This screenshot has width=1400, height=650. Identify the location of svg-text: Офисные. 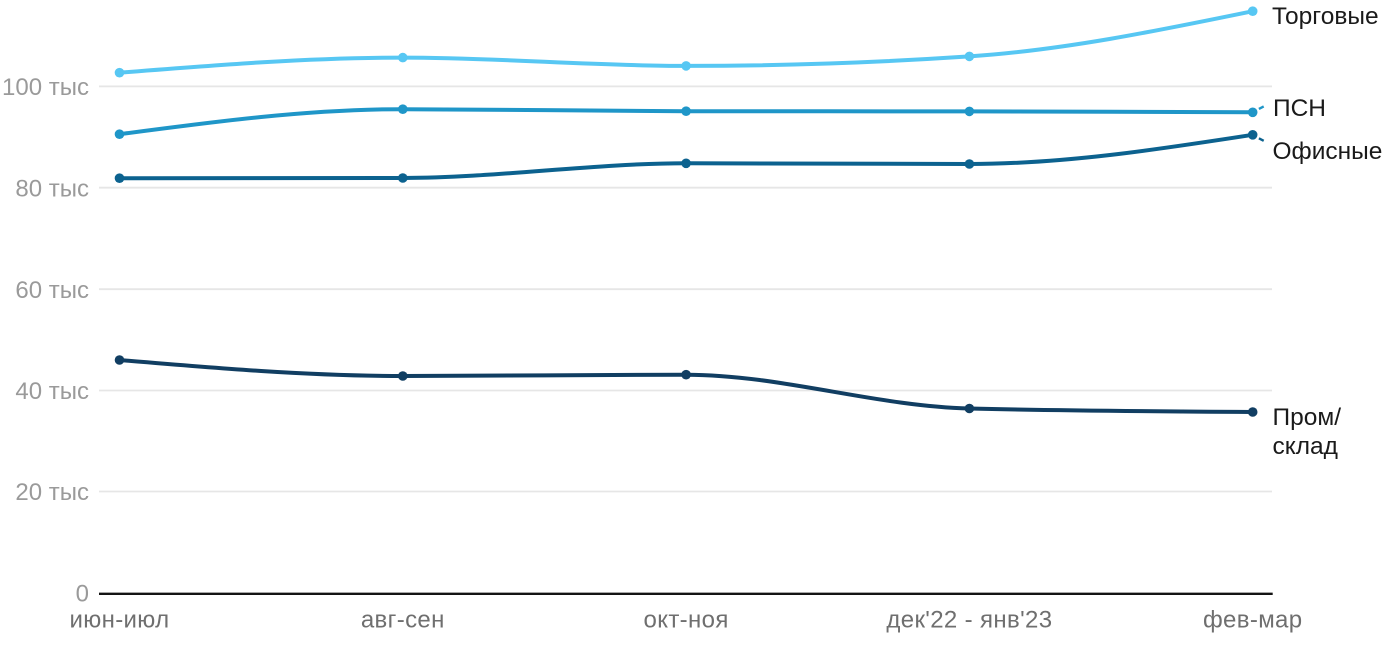
(1328, 151).